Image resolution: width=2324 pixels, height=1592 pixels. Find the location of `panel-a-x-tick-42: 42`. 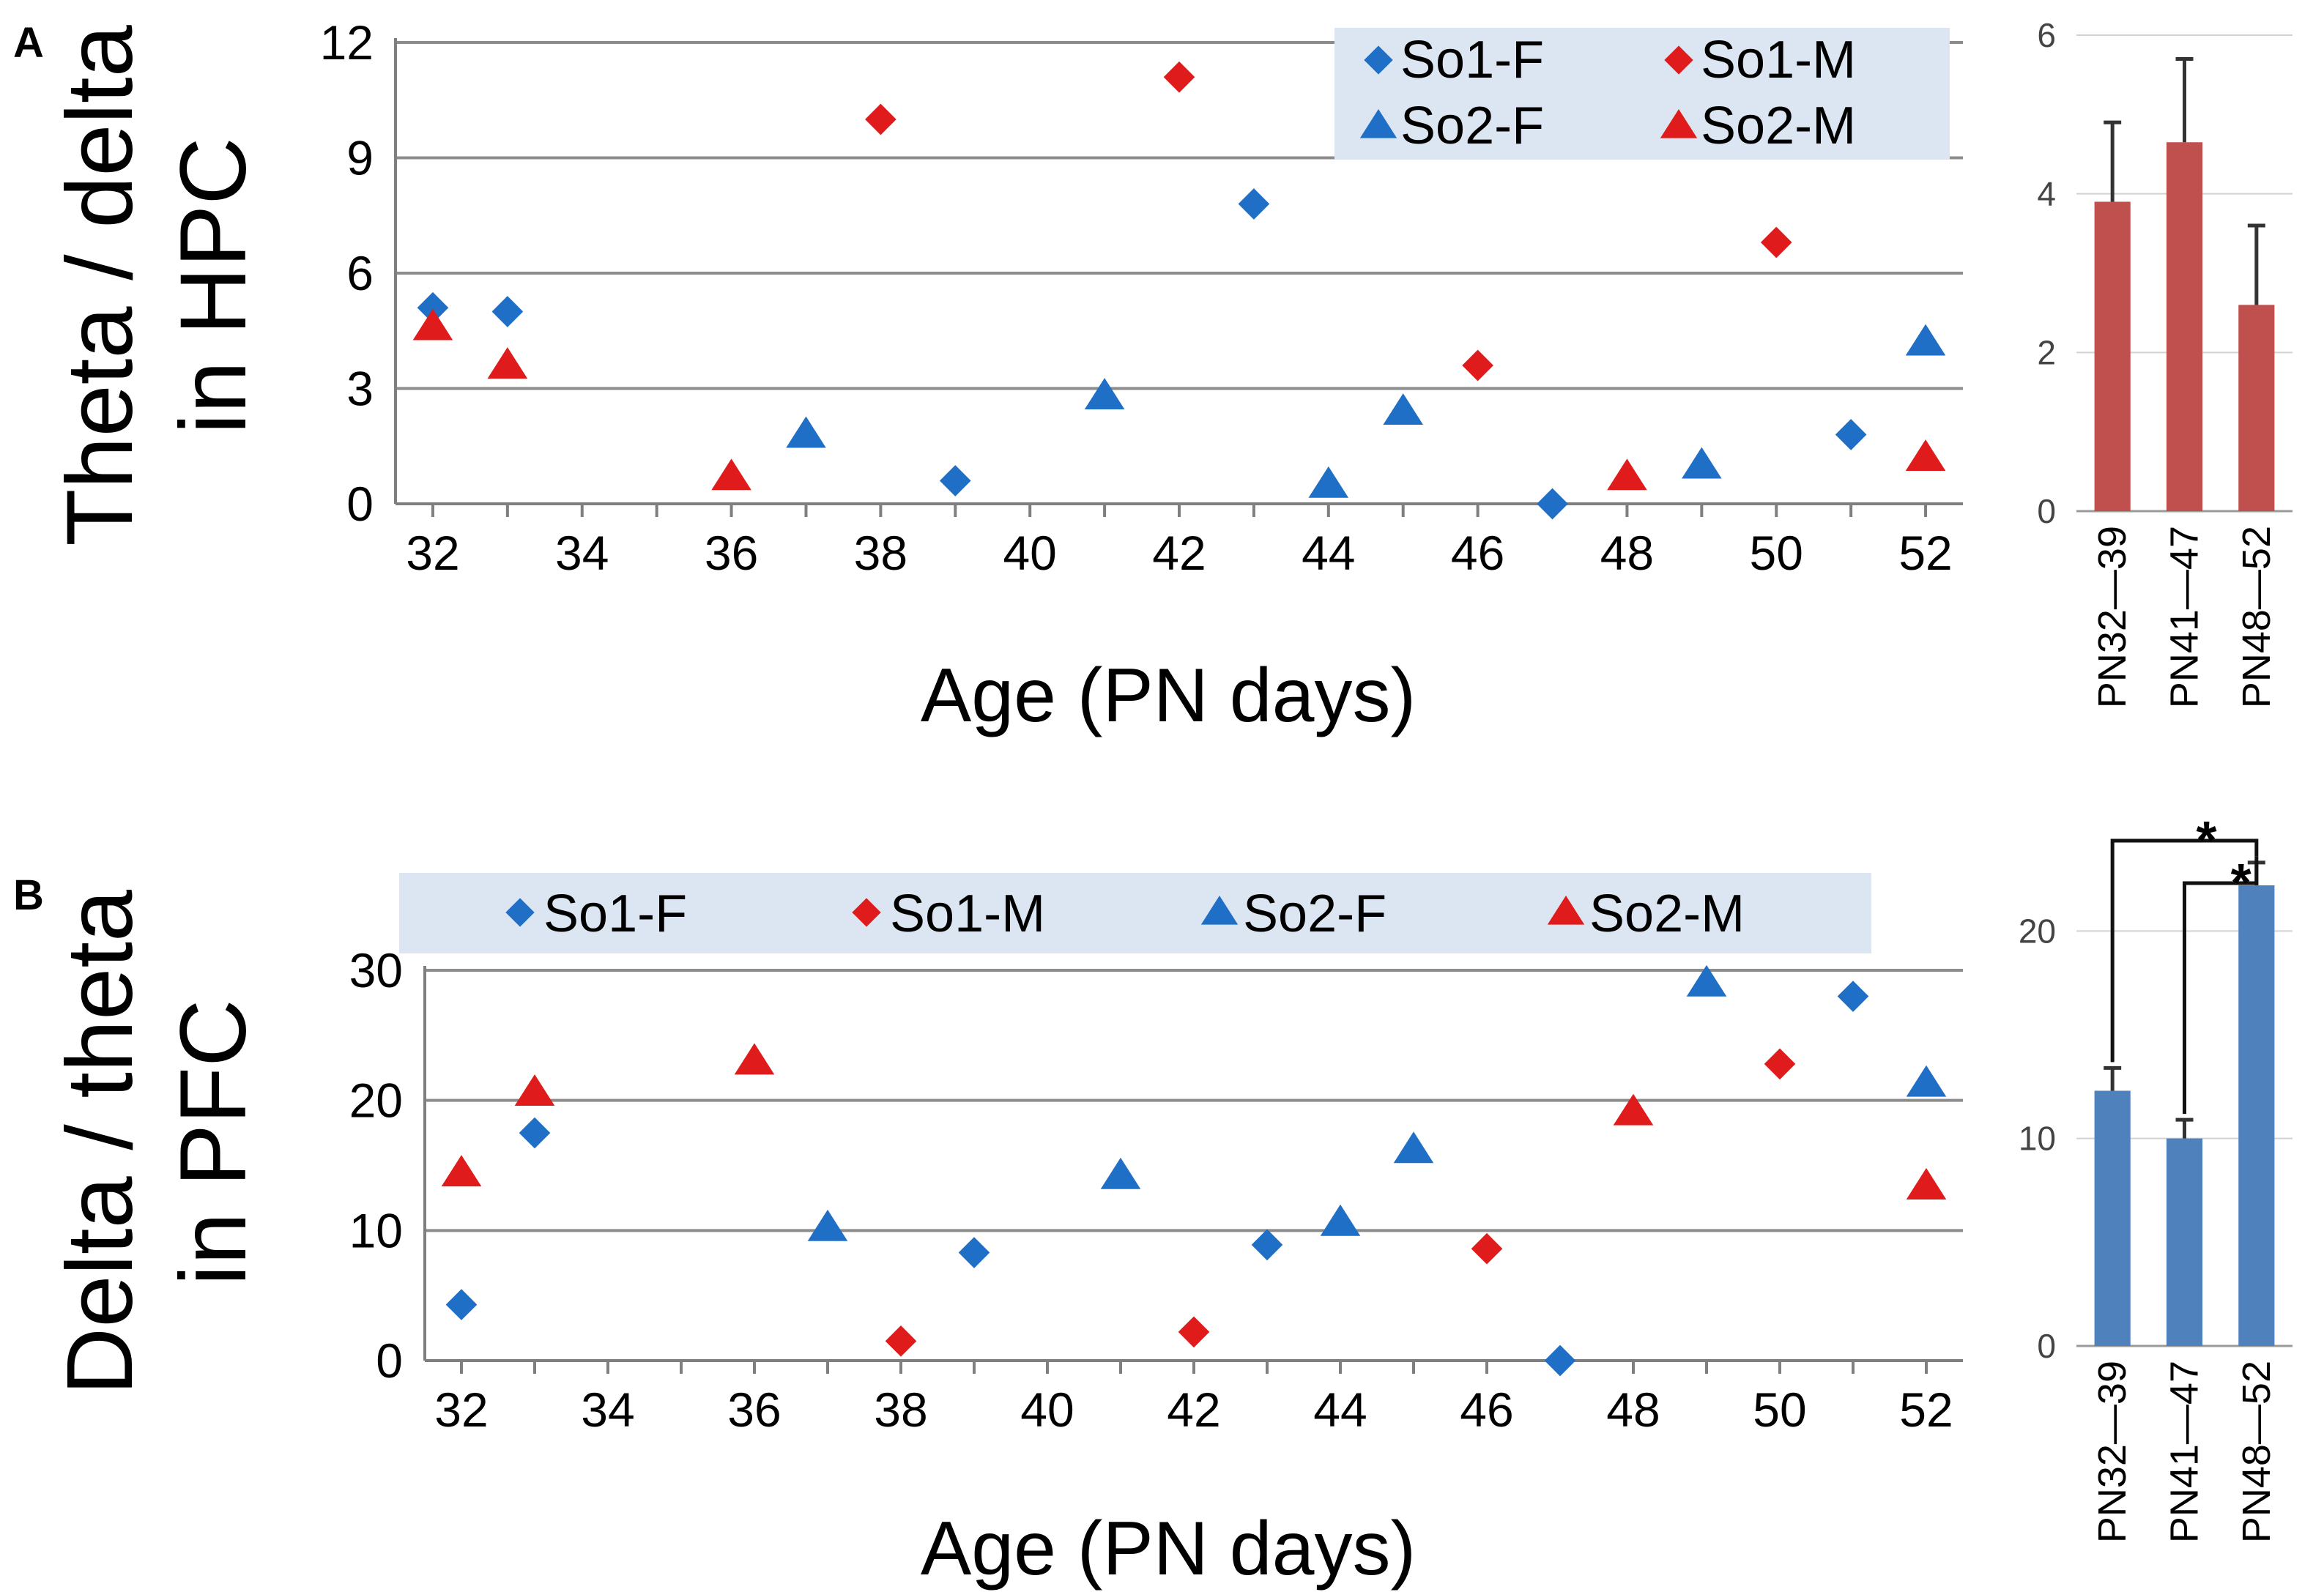

panel-a-x-tick-42: 42 is located at coordinates (1179, 553).